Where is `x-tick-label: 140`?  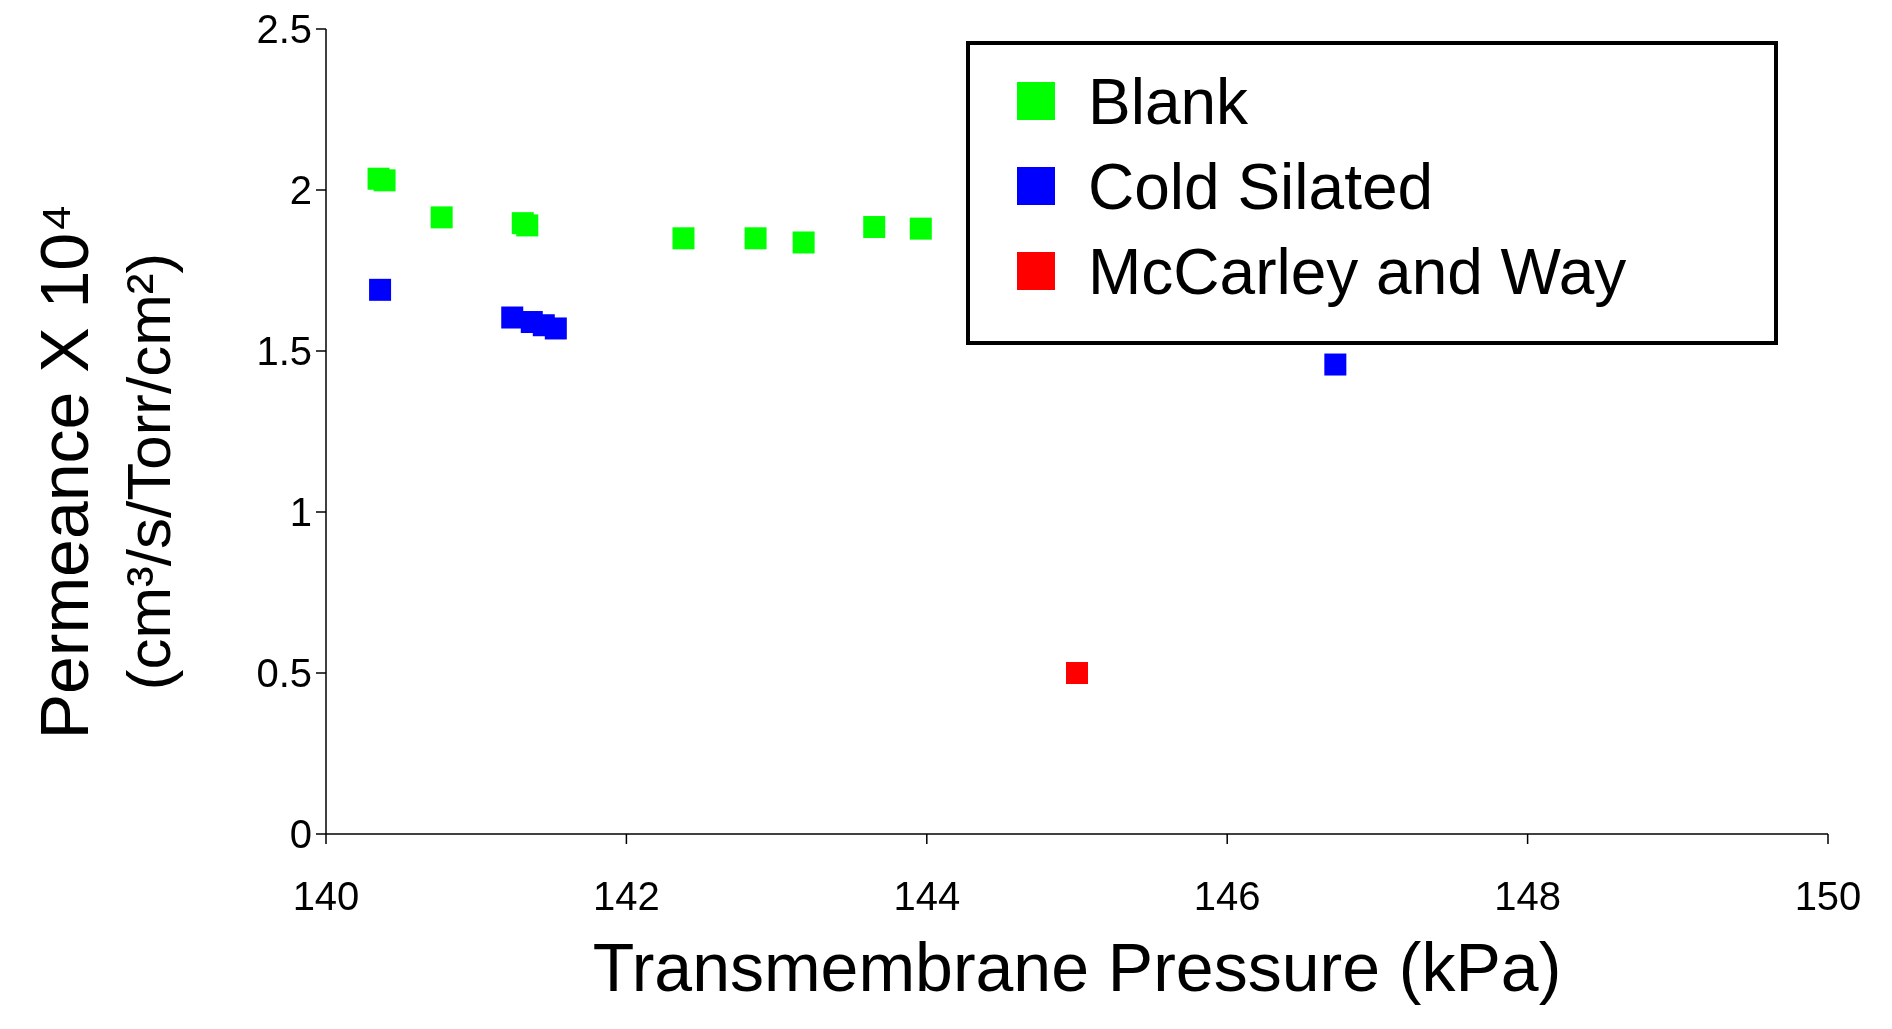 x-tick-label: 140 is located at coordinates (326, 896).